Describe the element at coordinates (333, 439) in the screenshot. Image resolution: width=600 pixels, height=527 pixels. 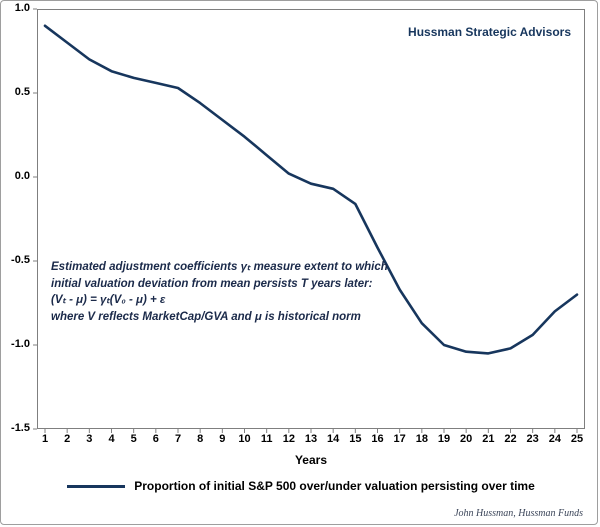
I see `x-tick-label: 14` at that location.